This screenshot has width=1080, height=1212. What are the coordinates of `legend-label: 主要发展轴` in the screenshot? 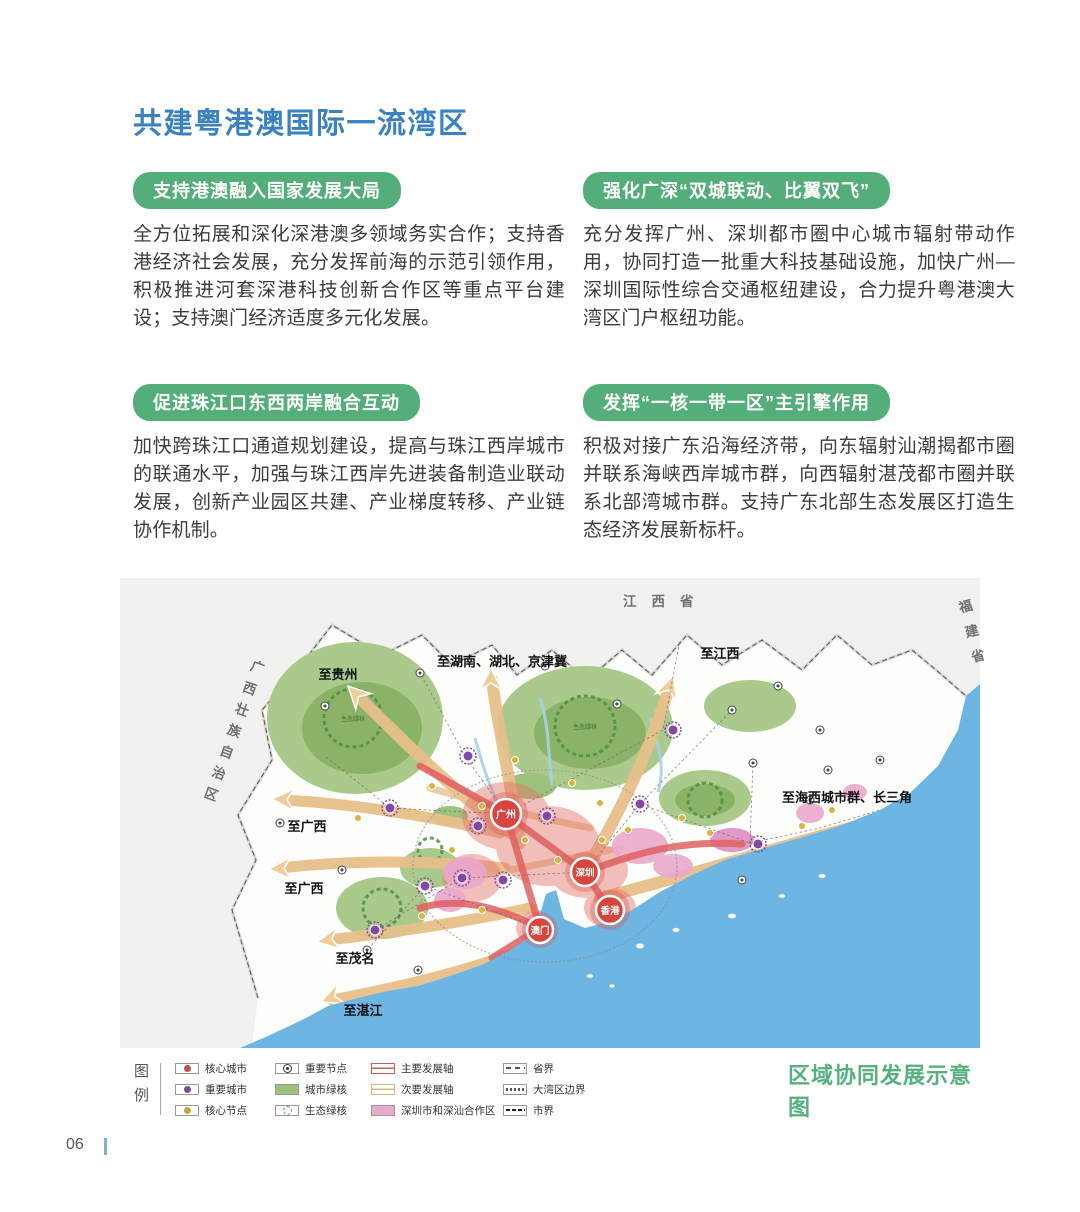 It's located at (427, 1068).